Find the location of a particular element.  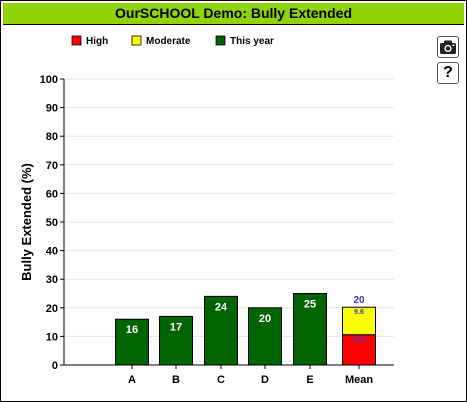

y-tick-label: 40 is located at coordinates (52, 252).